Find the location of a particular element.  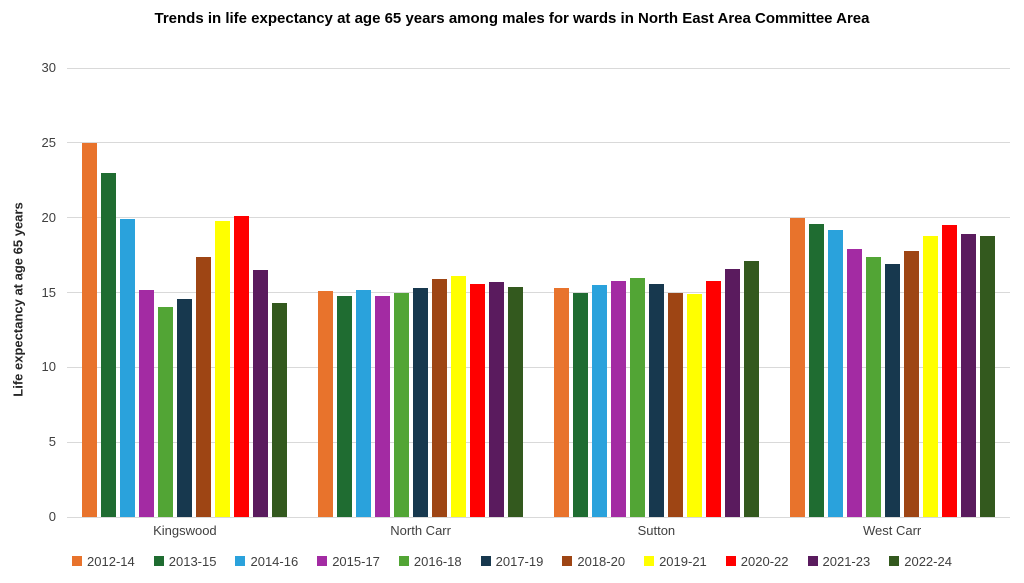

legend-item-2017-19: 2017-19 is located at coordinates (512, 561).